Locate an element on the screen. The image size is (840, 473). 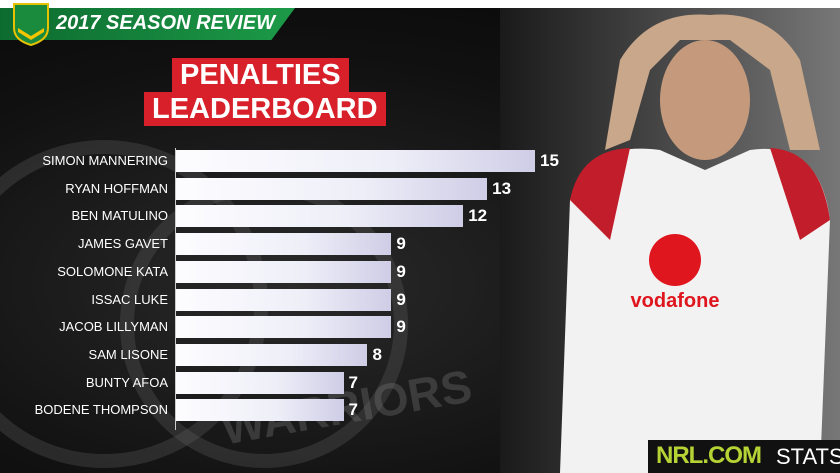
title-line-2: LEADERBOARD is located at coordinates (265, 109).